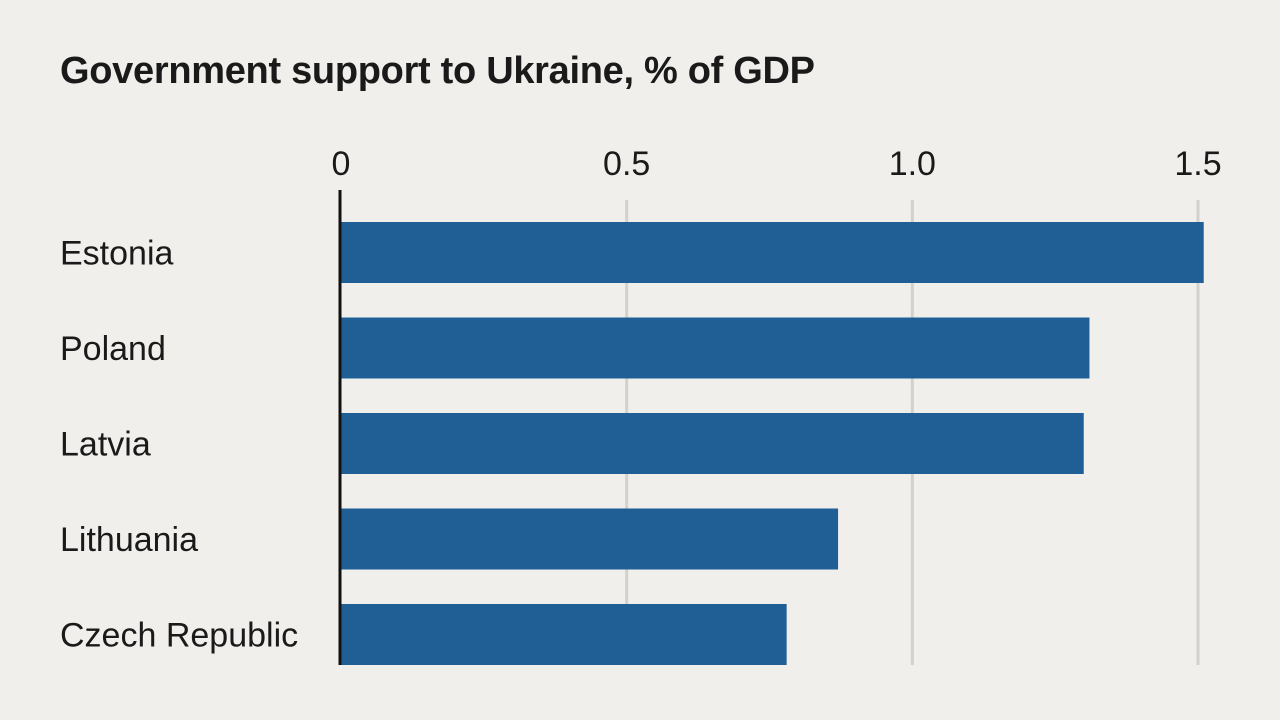 This screenshot has height=720, width=1280. What do you see at coordinates (105, 445) in the screenshot?
I see `category-label: Latvia` at bounding box center [105, 445].